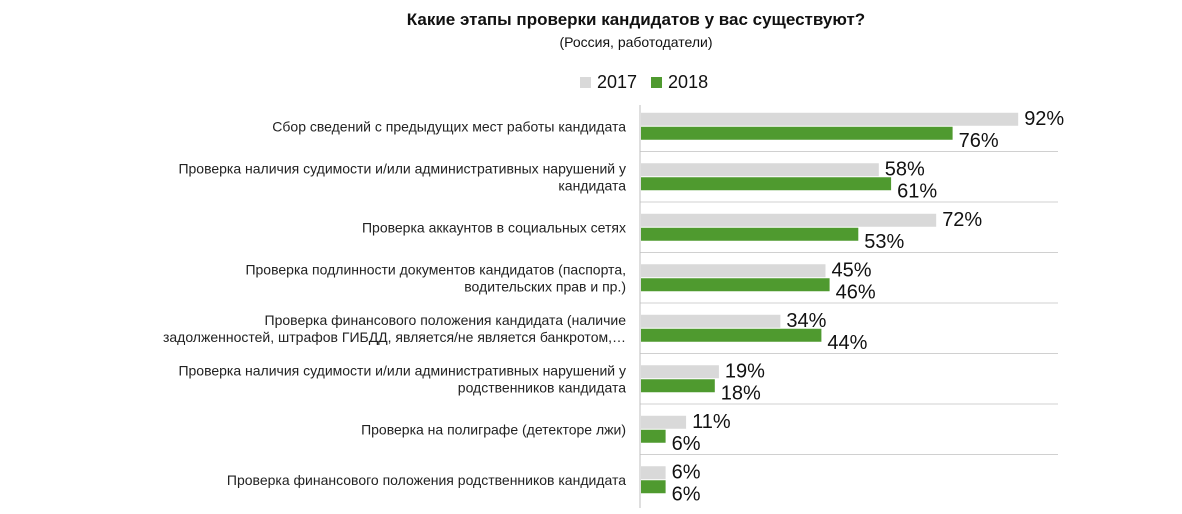 Image resolution: width=1182 pixels, height=514 pixels. I want to click on data-label-2017-7: 11%, so click(711, 422).